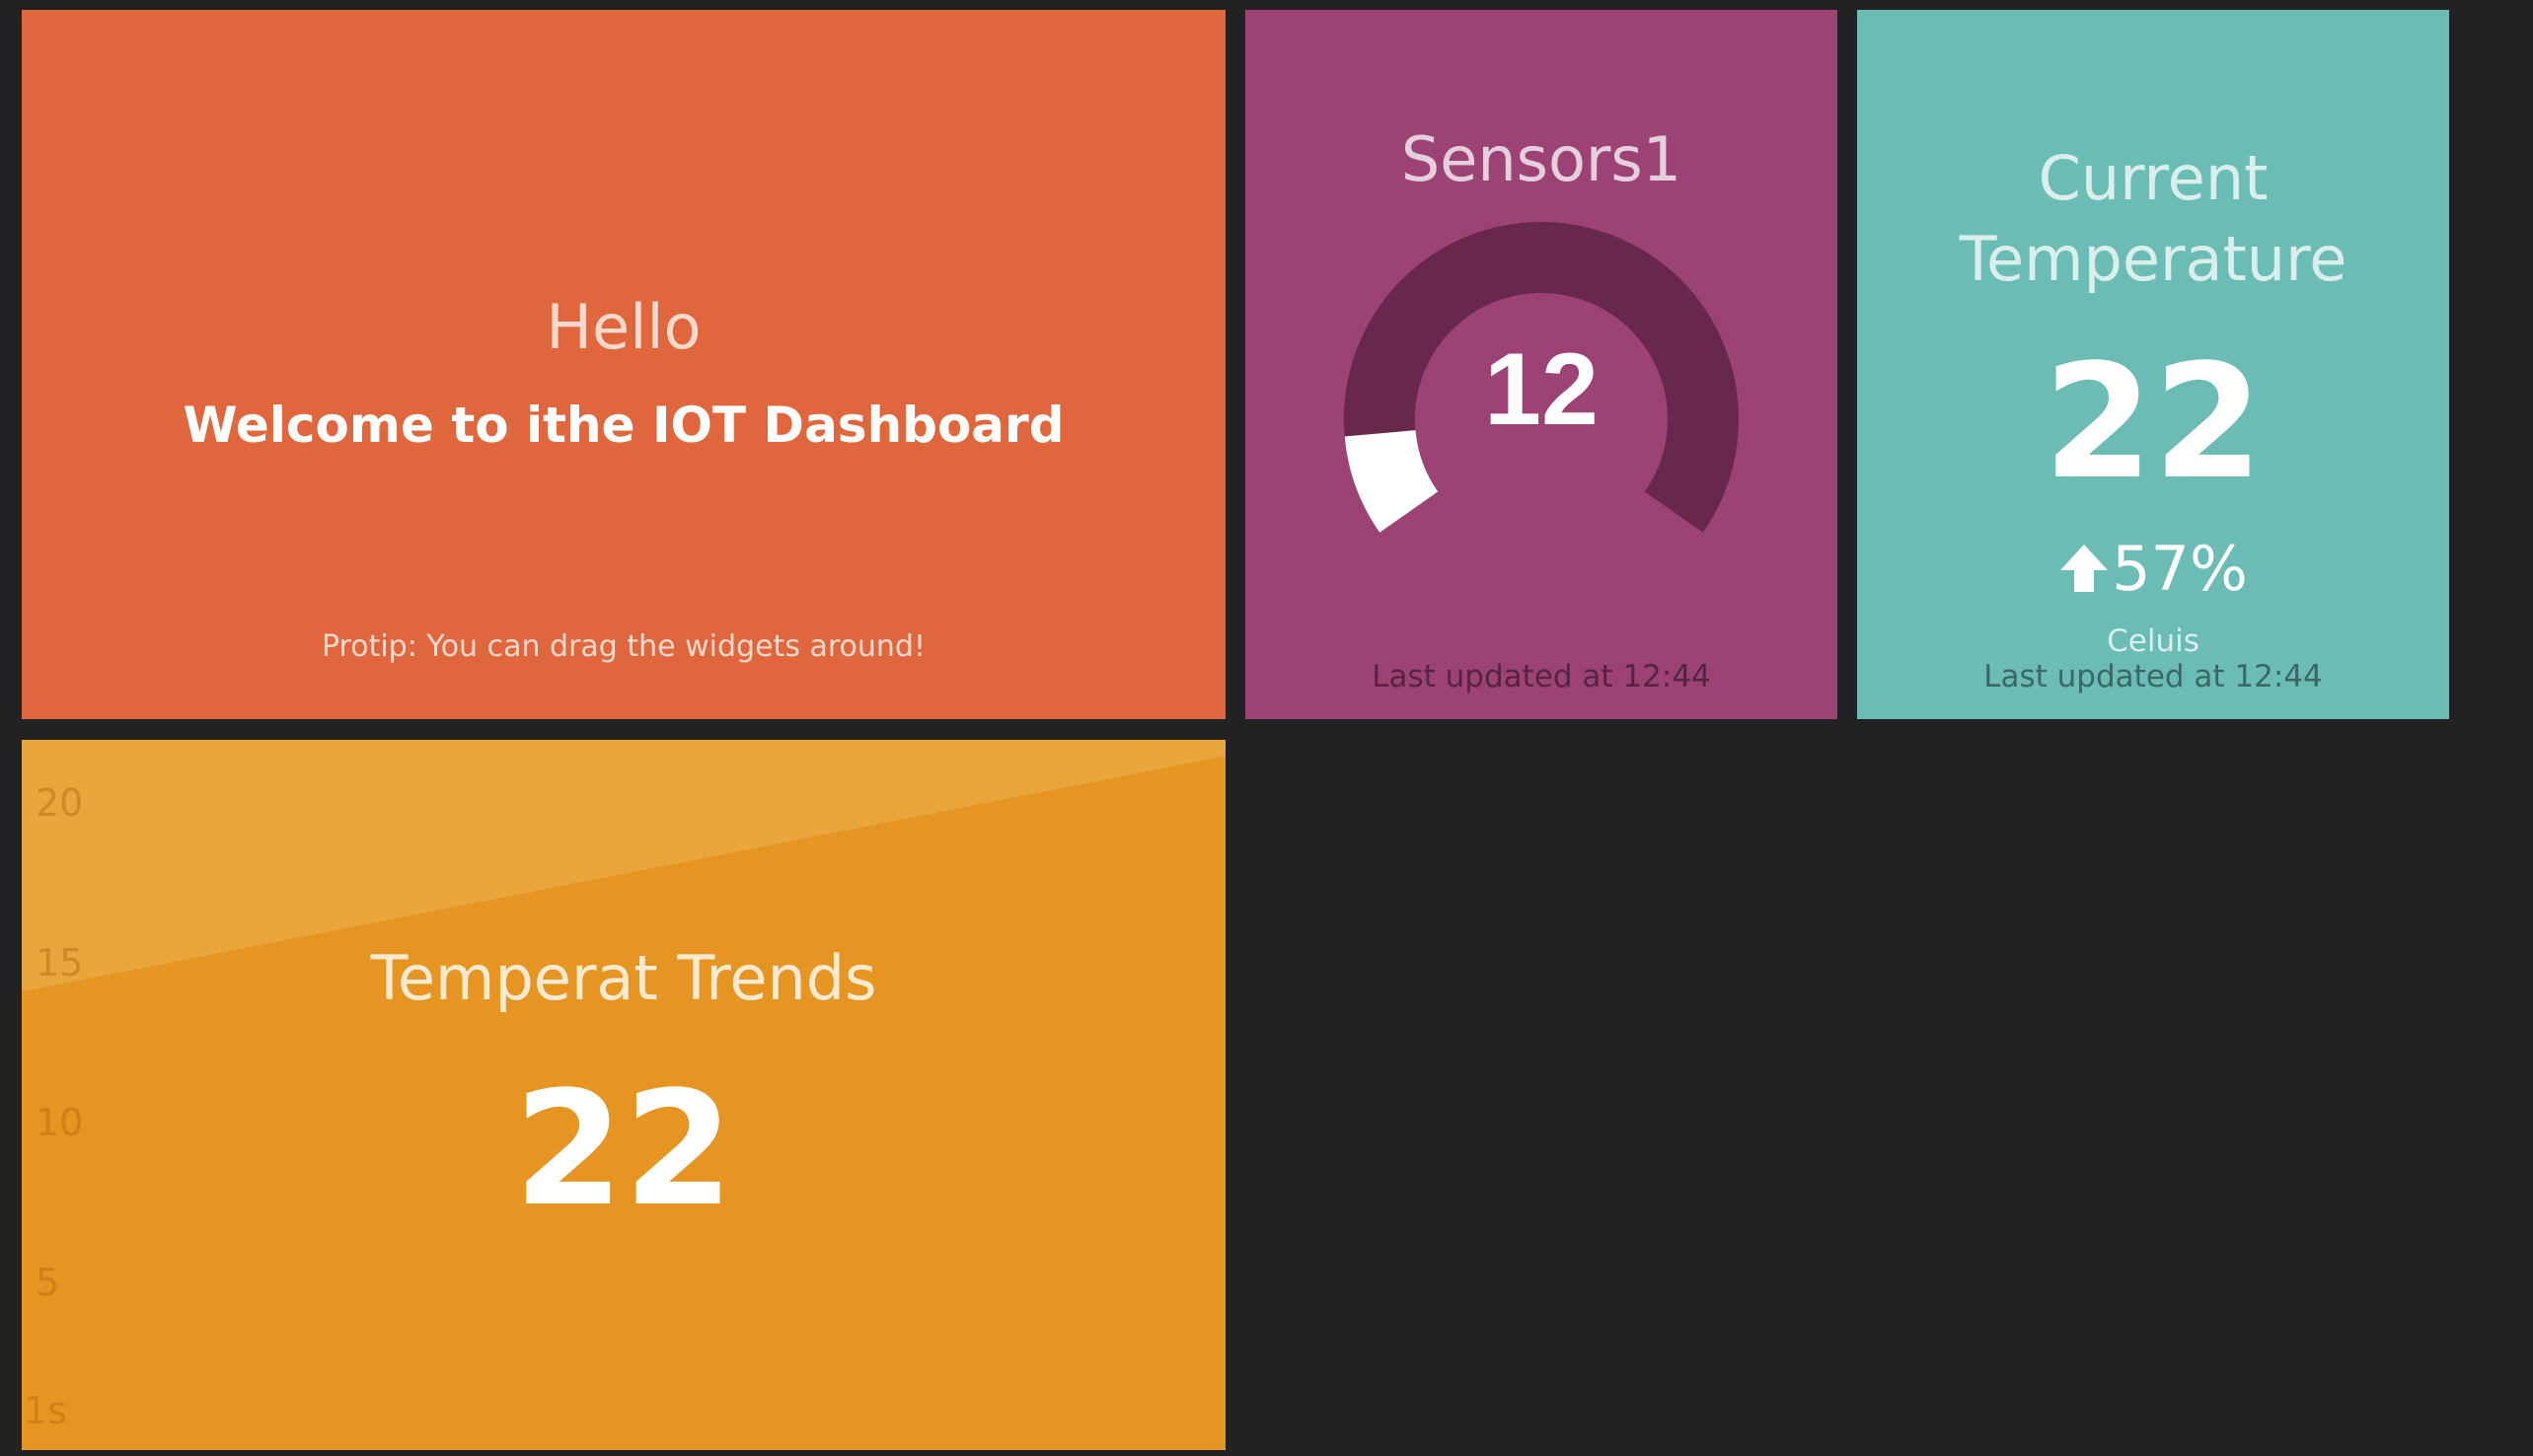  I want to click on change-rate: 57%, so click(2153, 571).